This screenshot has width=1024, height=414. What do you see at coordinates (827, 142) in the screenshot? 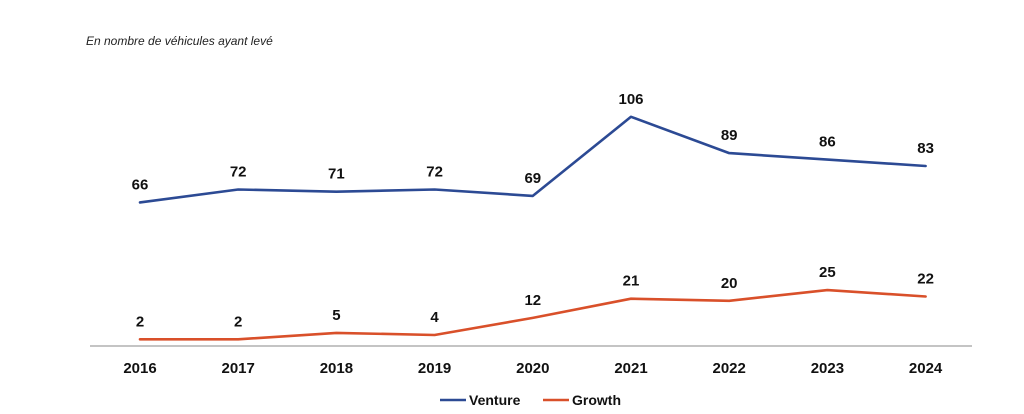
I see `data-label-venture-2023: 86` at bounding box center [827, 142].